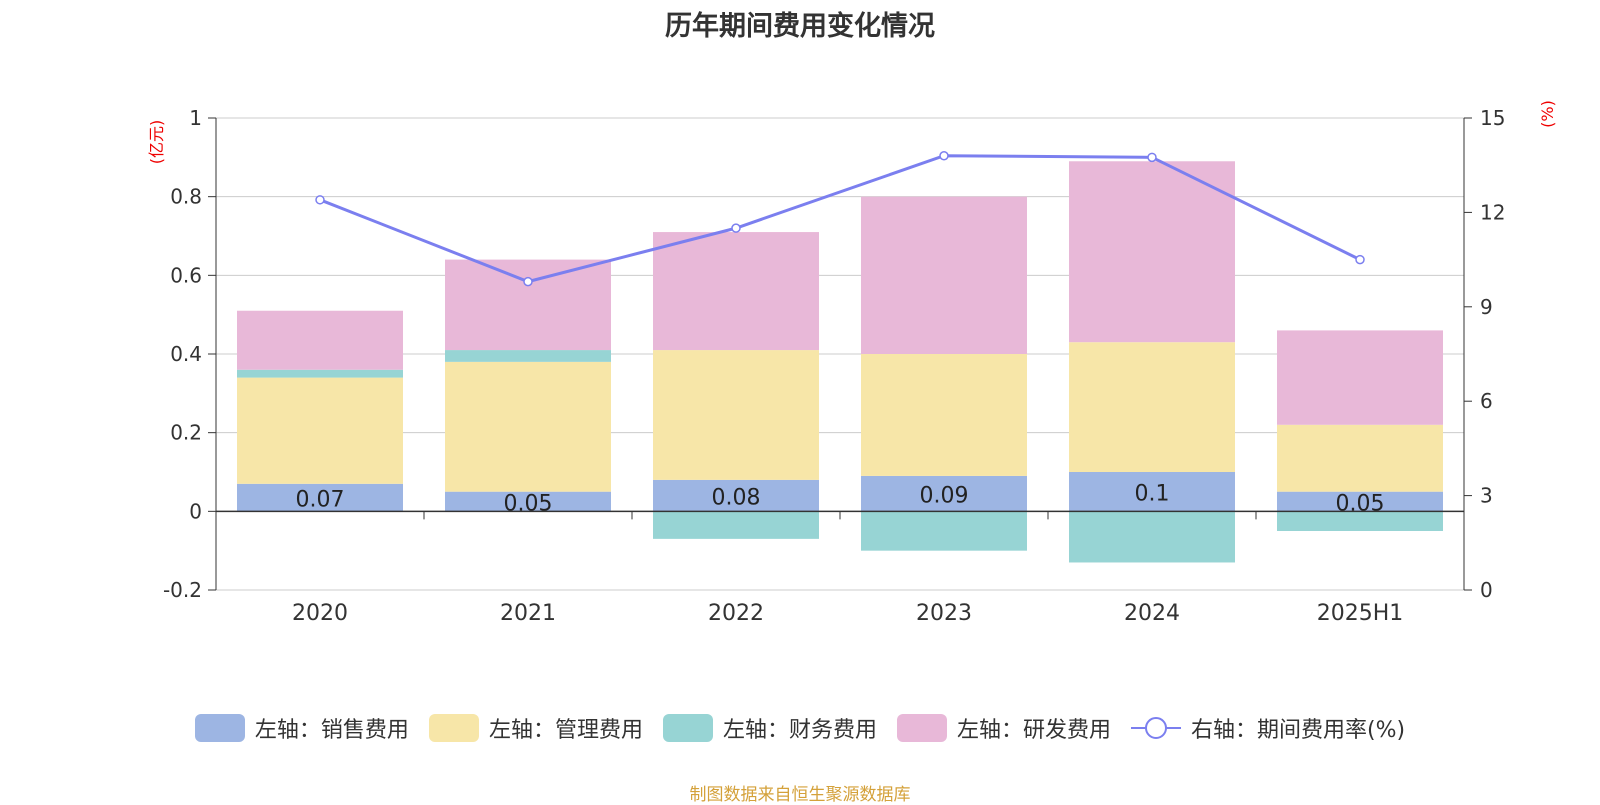  What do you see at coordinates (528, 426) in the screenshot?
I see `bar-2021-series1` at bounding box center [528, 426].